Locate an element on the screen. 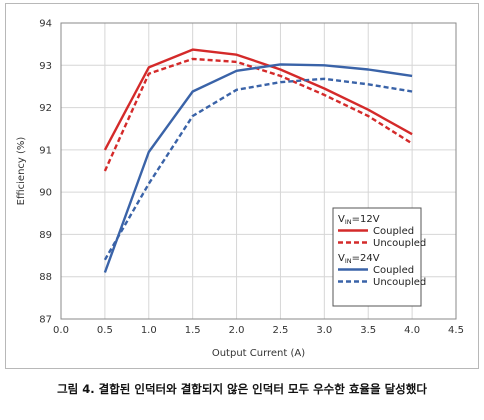 The width and height of the screenshot is (484, 420). legend-box is located at coordinates (377, 257).